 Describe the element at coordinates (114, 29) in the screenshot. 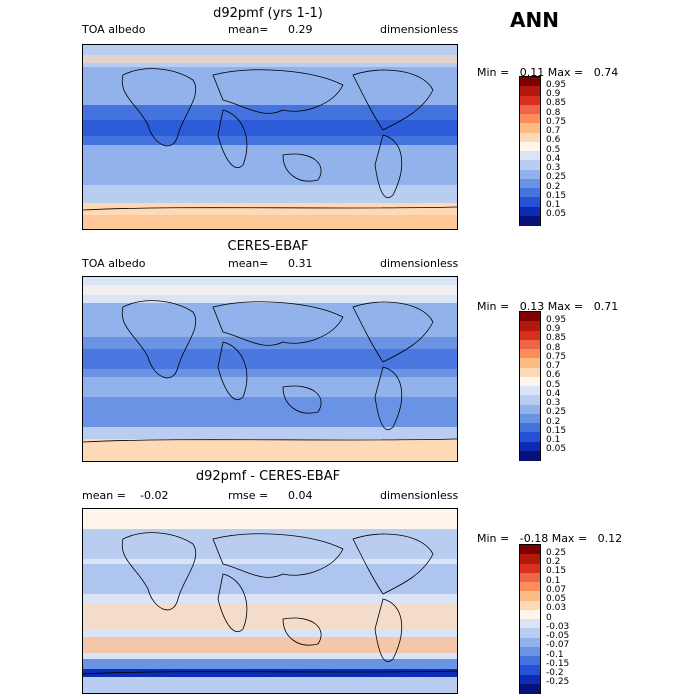

I see `panel1-variable: TOA albedo` at that location.